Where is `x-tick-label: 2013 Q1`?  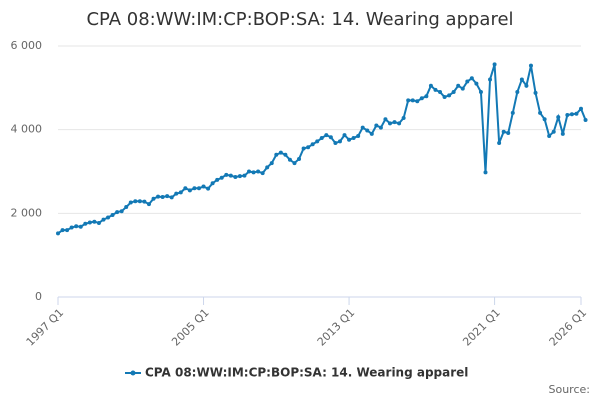
x-tick-label: 2013 Q1 is located at coordinates (336, 327).